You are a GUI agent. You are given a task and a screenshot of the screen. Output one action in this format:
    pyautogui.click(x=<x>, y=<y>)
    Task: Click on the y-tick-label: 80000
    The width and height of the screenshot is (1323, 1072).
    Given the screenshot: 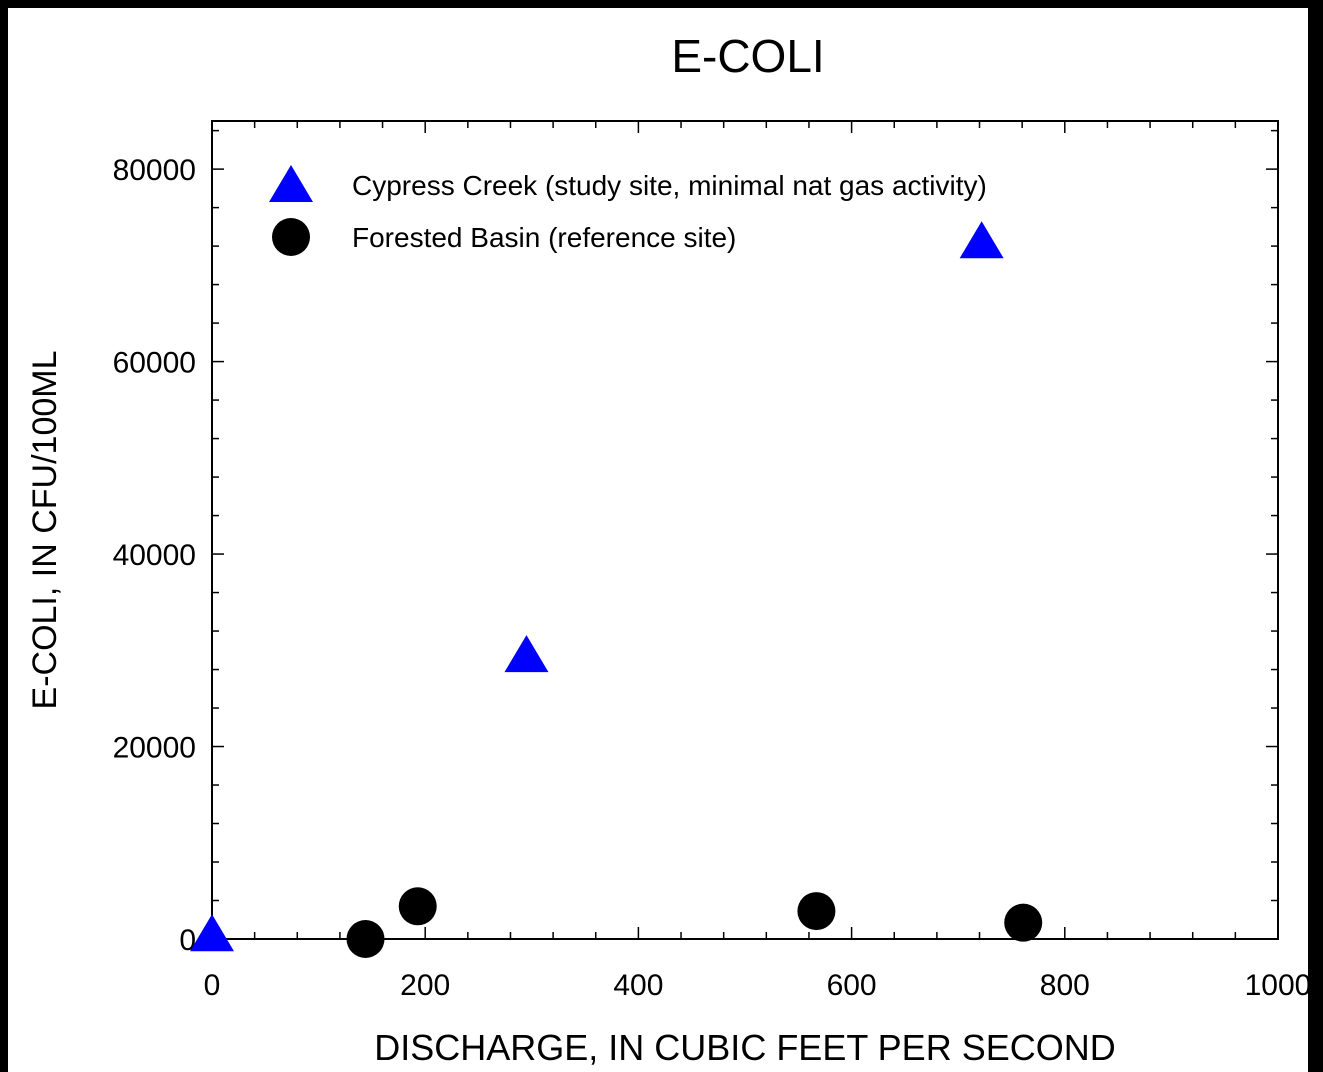 What is the action you would take?
    pyautogui.click(x=154, y=170)
    